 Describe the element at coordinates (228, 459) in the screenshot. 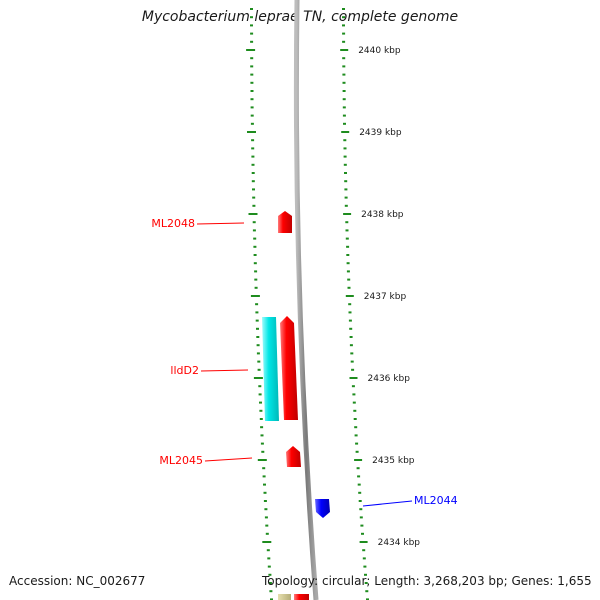

I see `leader-ml2045` at that location.